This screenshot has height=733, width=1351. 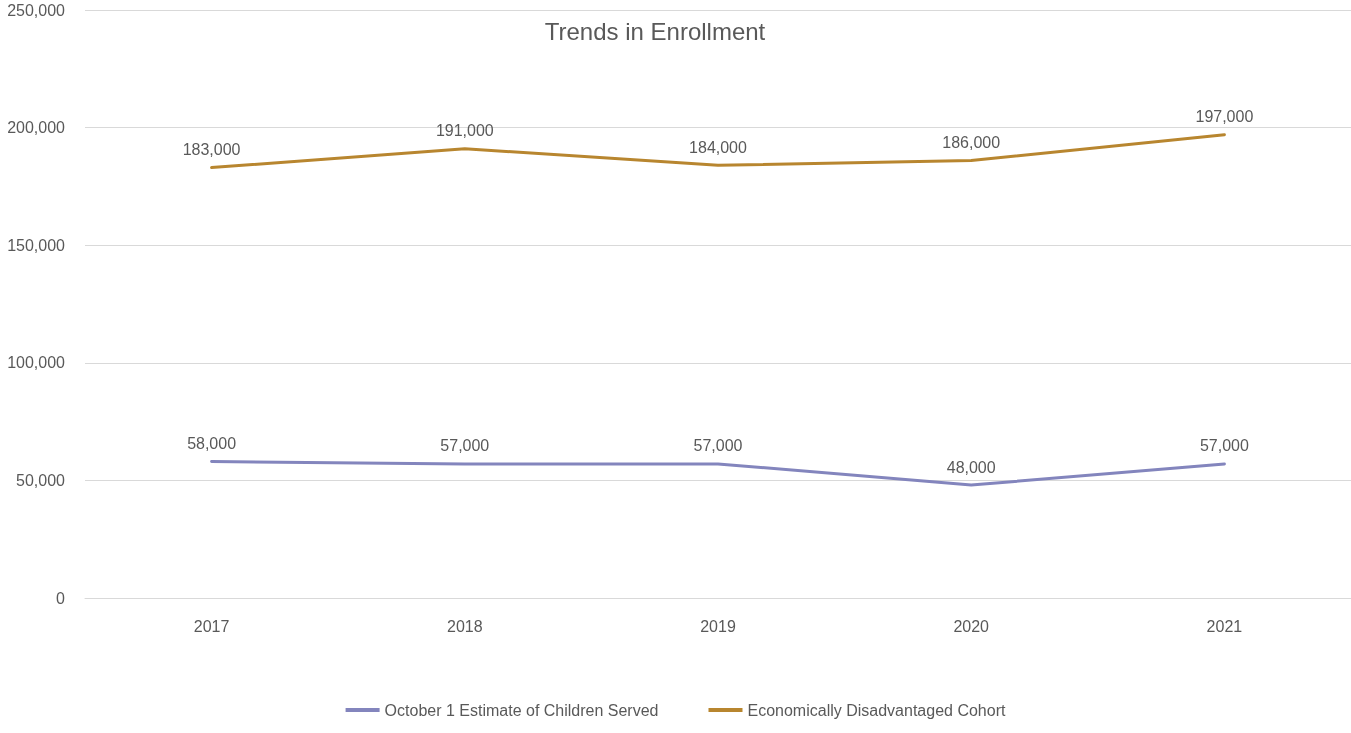 I want to click on data-label: 186,000, so click(x=971, y=143).